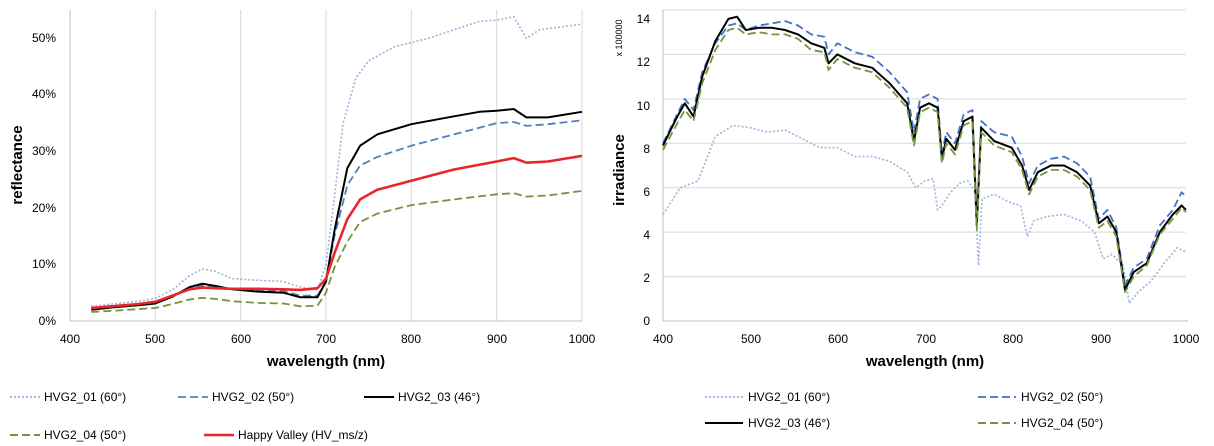  What do you see at coordinates (44, 208) in the screenshot?
I see `y-tick-label: 20%` at bounding box center [44, 208].